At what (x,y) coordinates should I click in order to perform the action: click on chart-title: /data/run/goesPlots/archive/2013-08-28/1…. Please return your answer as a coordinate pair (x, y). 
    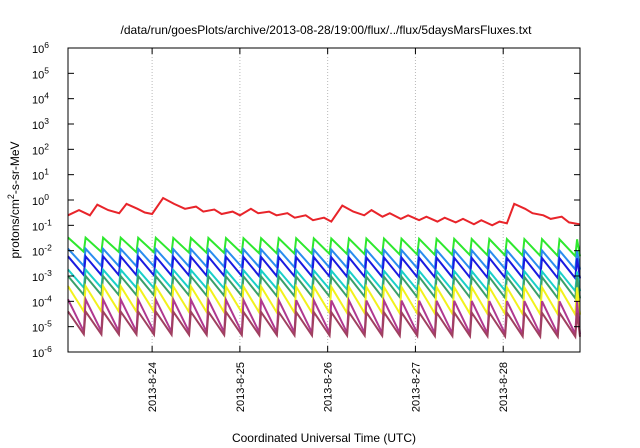
    Looking at the image, I should click on (327, 30).